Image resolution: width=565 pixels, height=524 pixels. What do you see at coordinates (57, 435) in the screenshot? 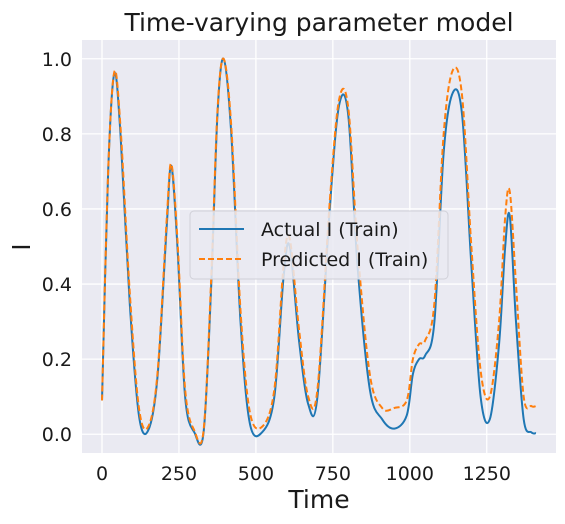
I see `y-tick-label: 0.0` at bounding box center [57, 435].